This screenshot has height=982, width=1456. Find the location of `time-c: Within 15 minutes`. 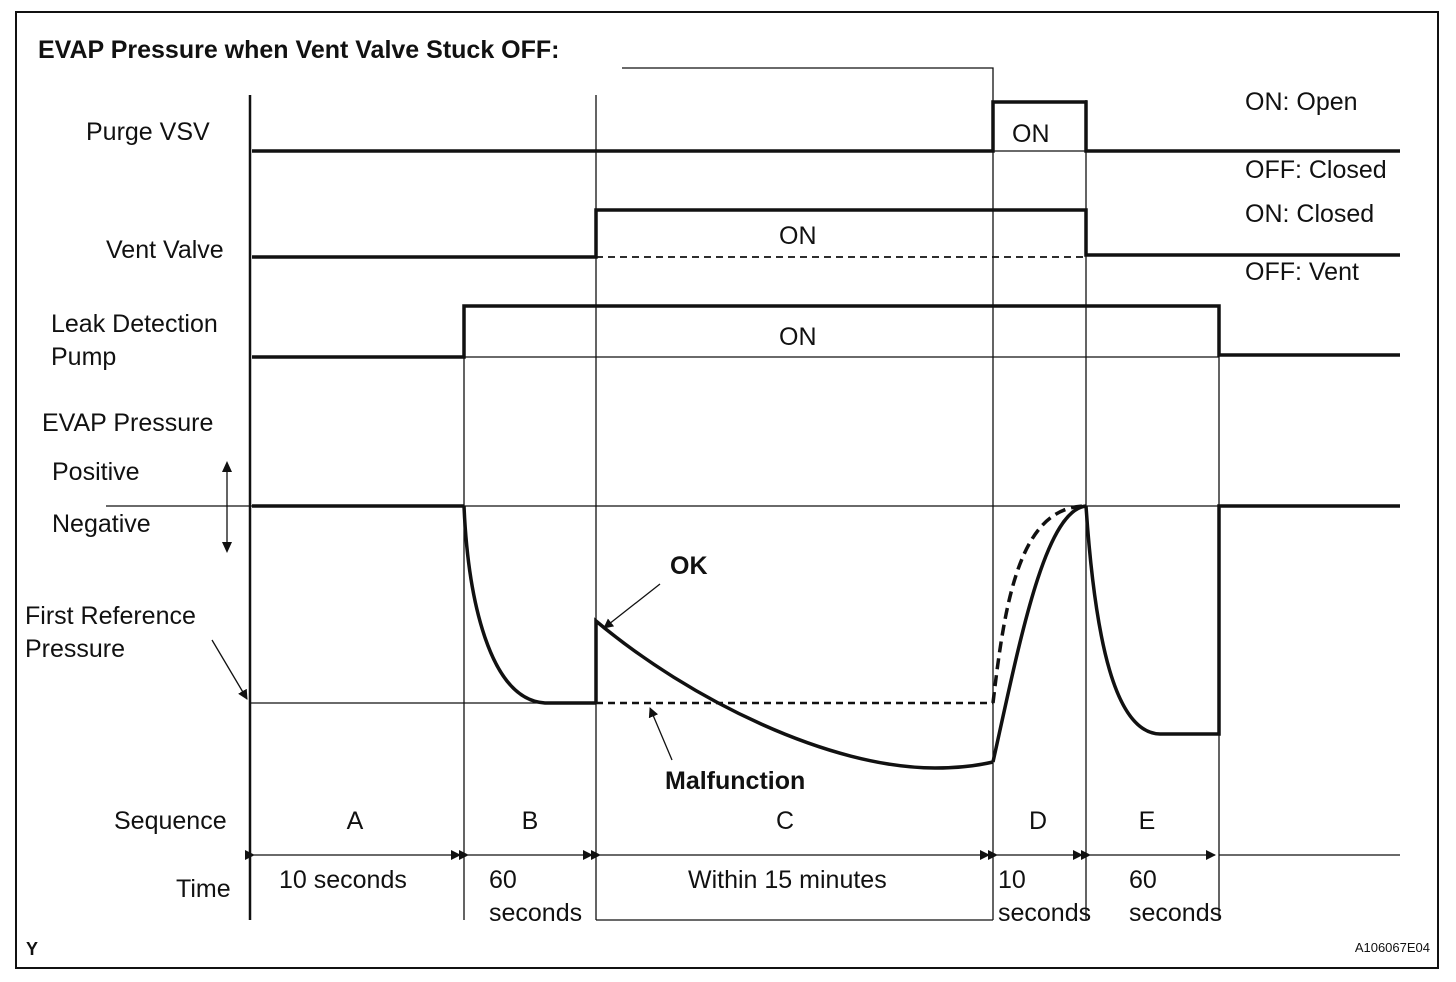

time-c: Within 15 minutes is located at coordinates (787, 880).